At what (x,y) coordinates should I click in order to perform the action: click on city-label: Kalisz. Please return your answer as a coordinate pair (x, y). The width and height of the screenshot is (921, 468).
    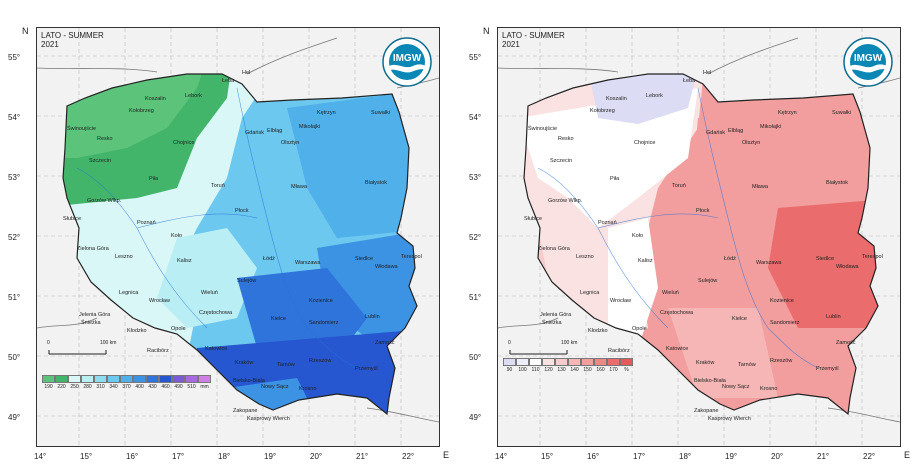
    Looking at the image, I should click on (645, 261).